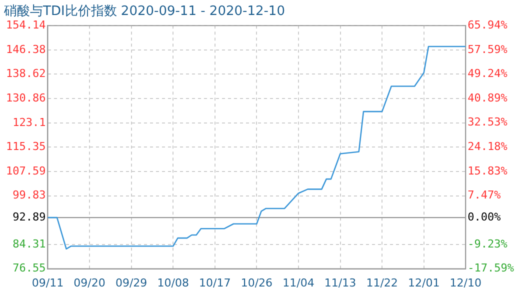  I want to click on y-tick-label: 146.38, so click(26, 49).